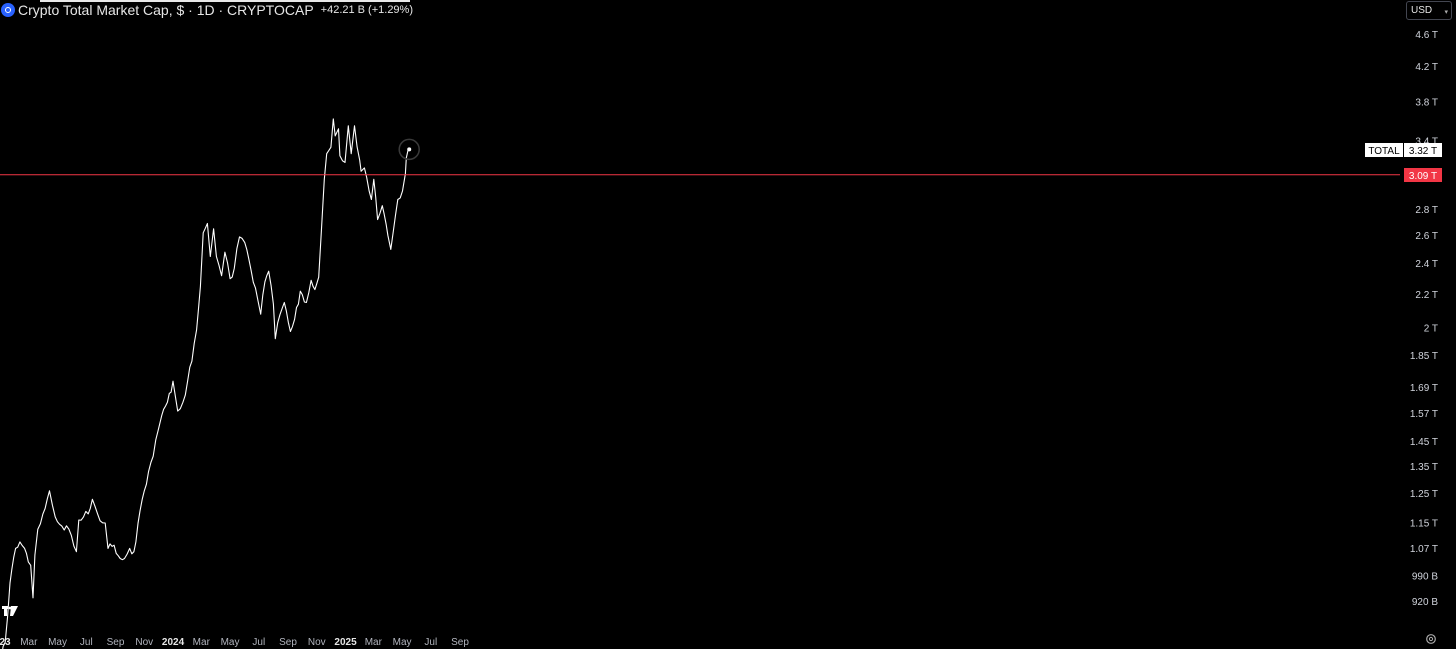  Describe the element at coordinates (173, 642) in the screenshot. I see `x-tick-label: 2024` at that location.